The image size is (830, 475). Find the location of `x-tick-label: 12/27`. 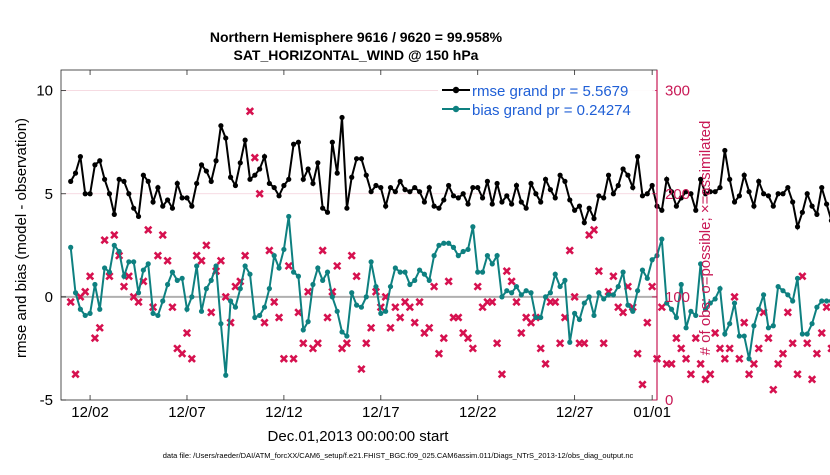

x-tick-label: 12/27 is located at coordinates (575, 412).